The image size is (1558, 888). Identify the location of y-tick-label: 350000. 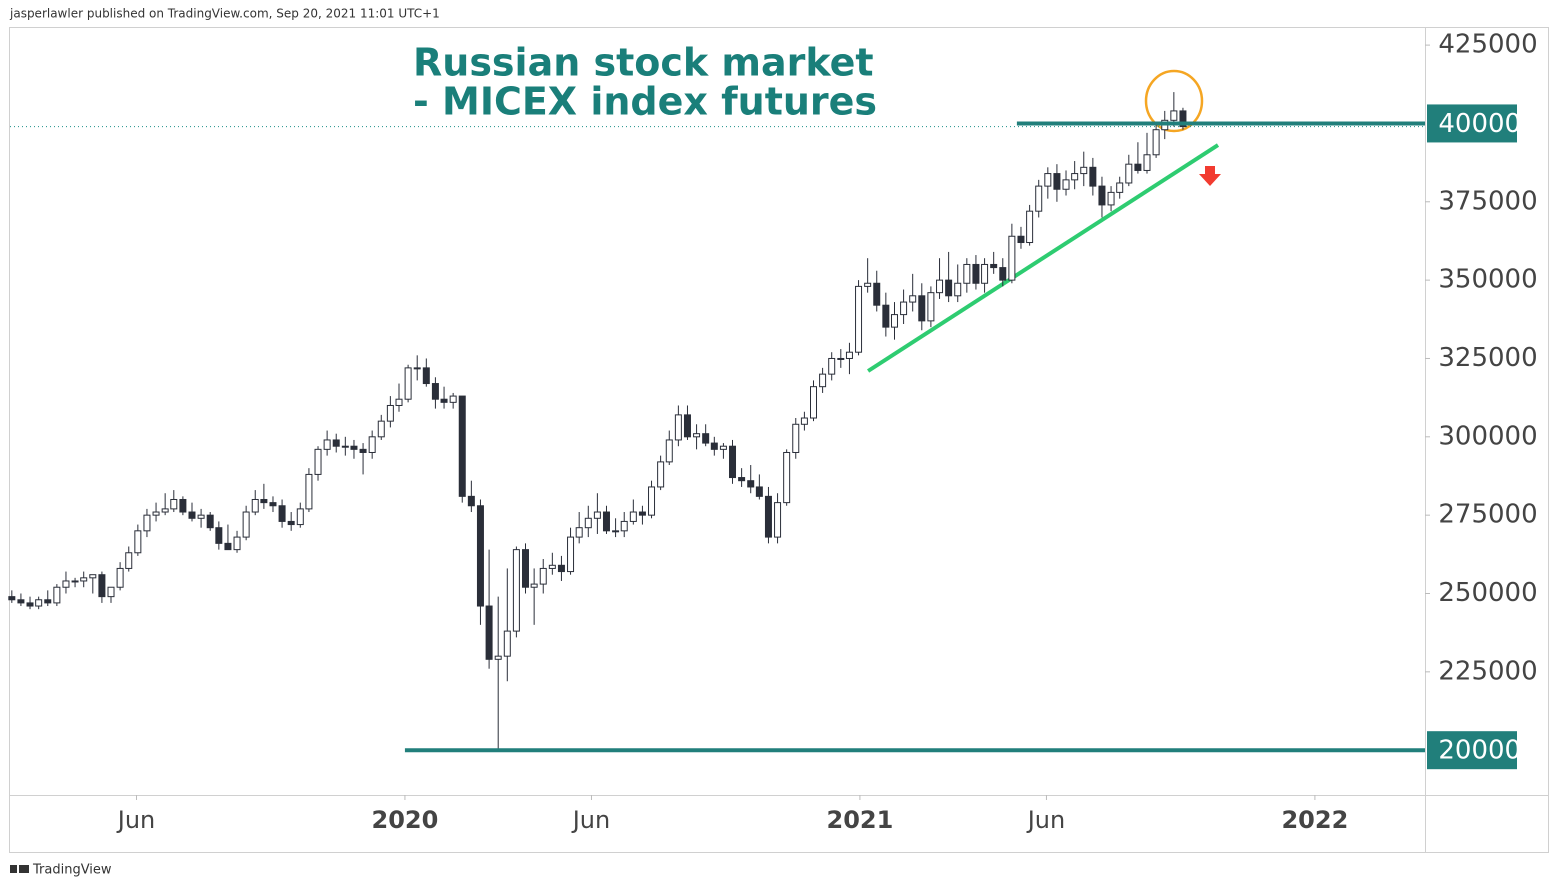
(1487, 280).